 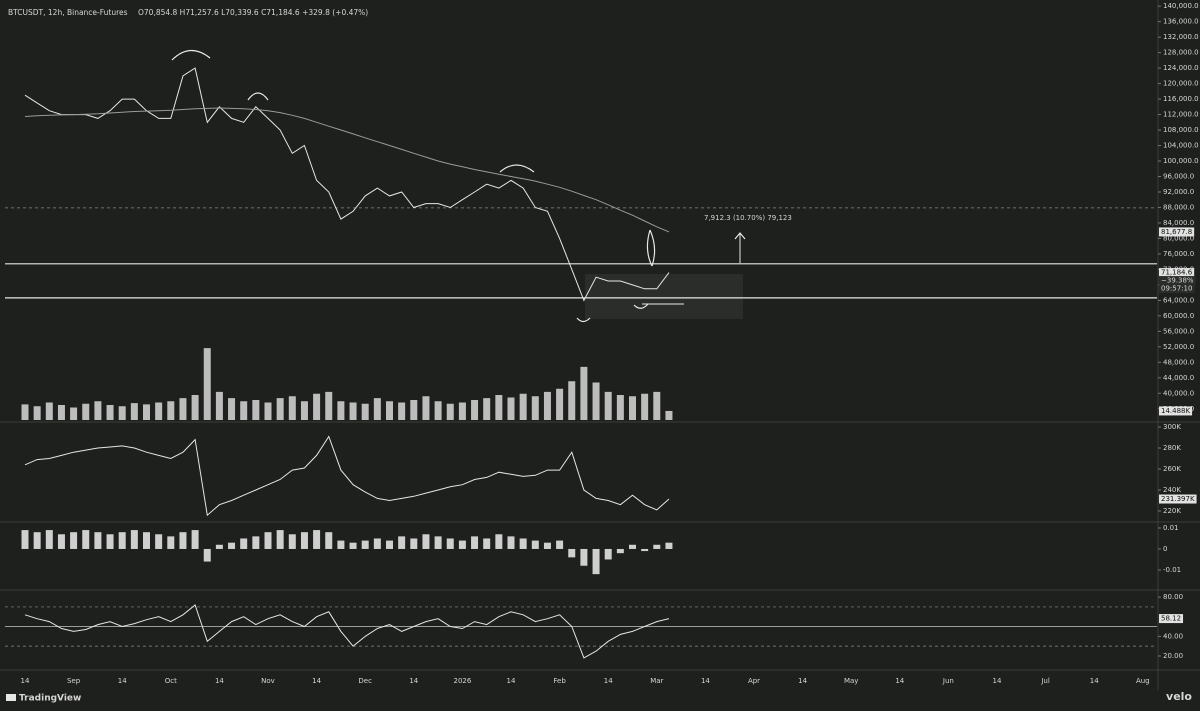 I want to click on y-tick-label: 40,000.0, so click(x=1178, y=393).